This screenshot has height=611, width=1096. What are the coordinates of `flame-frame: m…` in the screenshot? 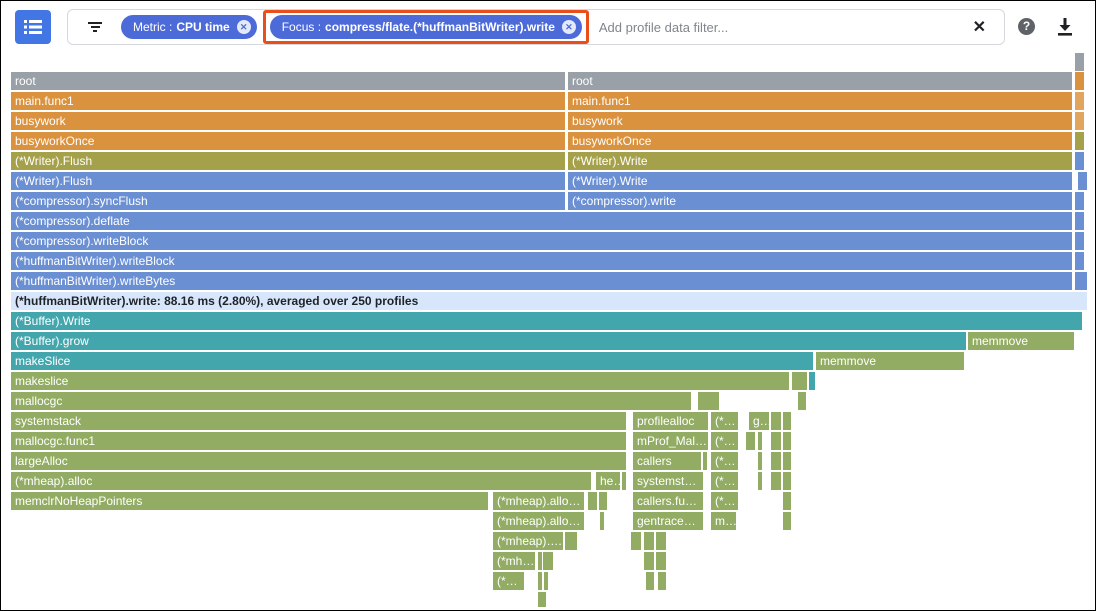 It's located at (723, 521).